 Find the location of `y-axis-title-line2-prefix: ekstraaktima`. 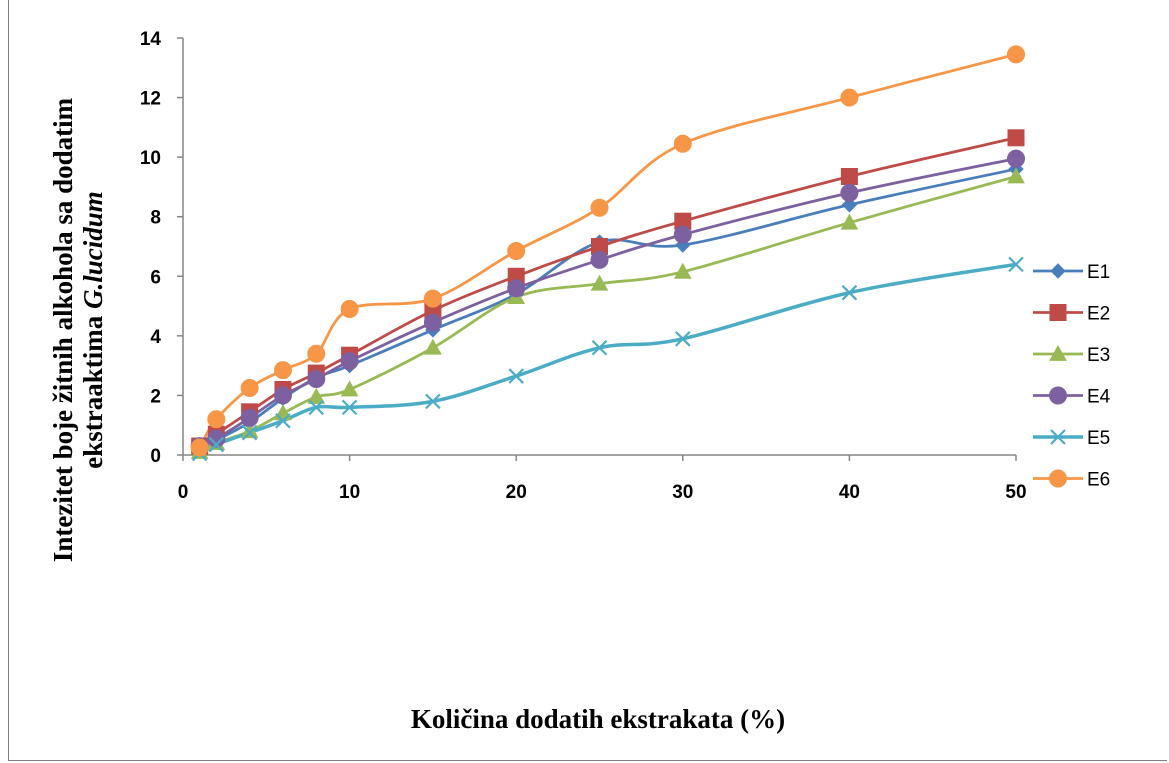

y-axis-title-line2-prefix: ekstraaktima is located at coordinates (93, 389).